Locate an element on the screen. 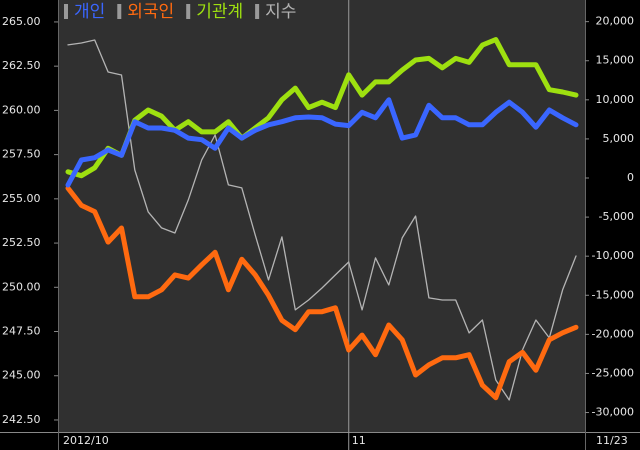 This screenshot has height=450, width=640. y2-tick-label: -20,000 is located at coordinates (613, 333).